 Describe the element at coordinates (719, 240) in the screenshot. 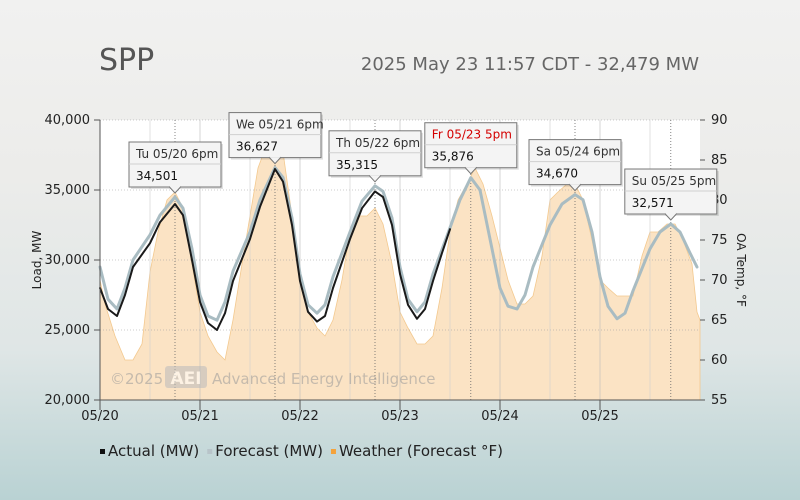

I see `y2-tick-label: 75` at that location.